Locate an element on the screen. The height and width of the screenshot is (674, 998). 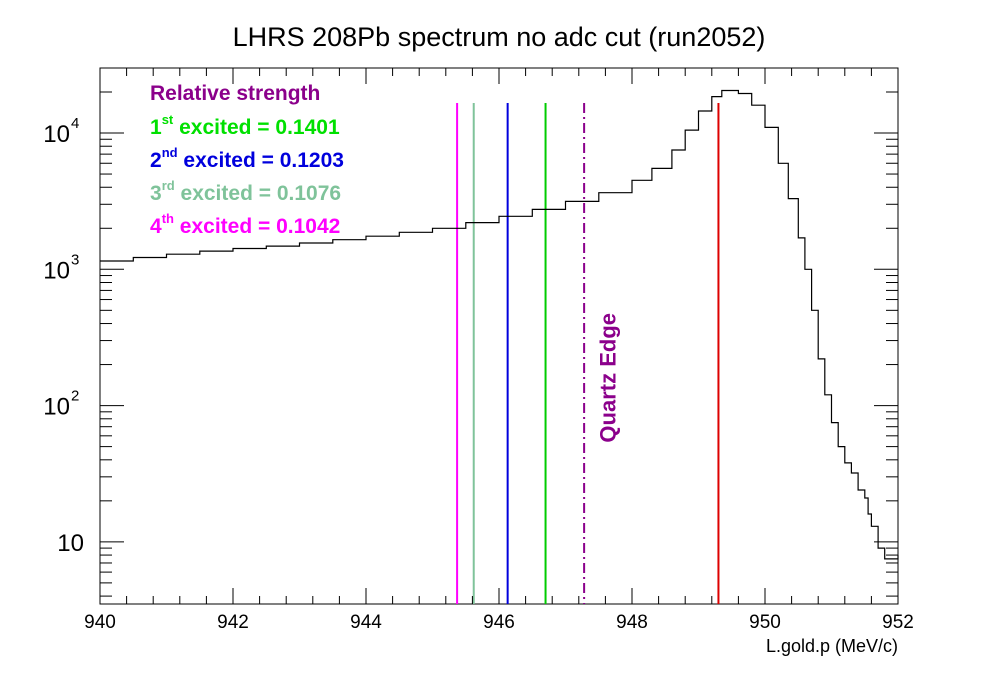
y-tick-exponent: 2 is located at coordinates (75, 396).